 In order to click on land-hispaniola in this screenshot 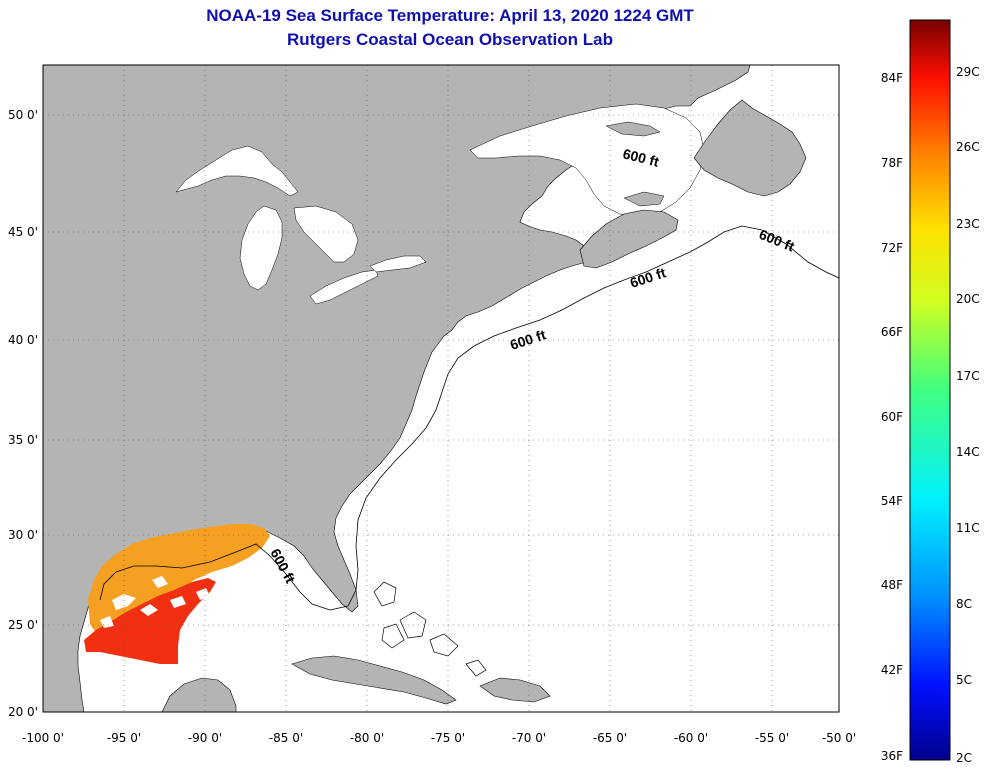, I will do `click(515, 690)`.